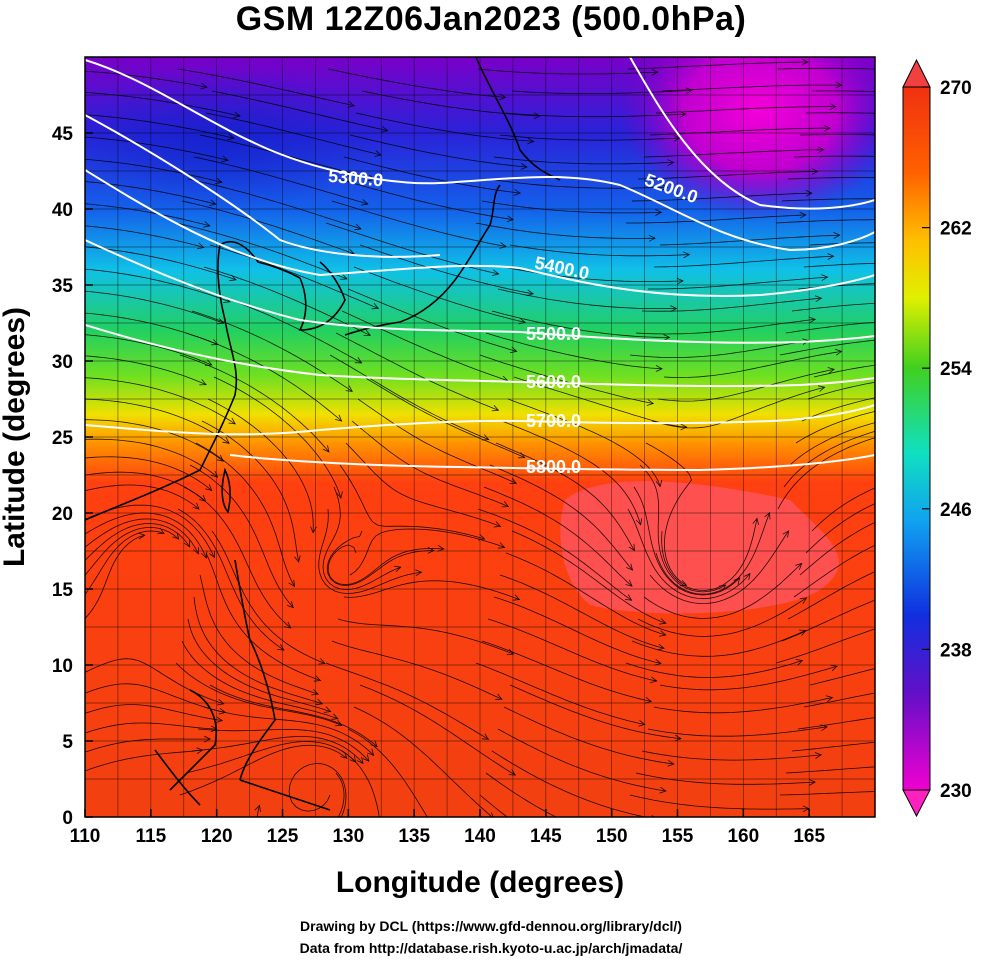  Describe the element at coordinates (62, 514) in the screenshot. I see `y-tick-label: 20` at that location.